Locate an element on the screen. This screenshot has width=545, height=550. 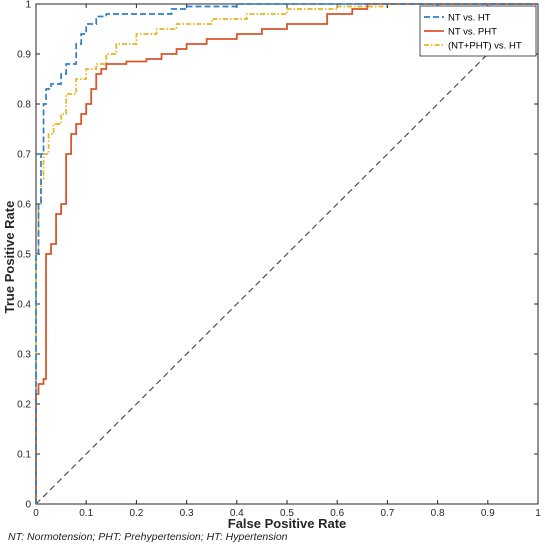
y-axis-label: True Positive Rate is located at coordinates (9, 257).